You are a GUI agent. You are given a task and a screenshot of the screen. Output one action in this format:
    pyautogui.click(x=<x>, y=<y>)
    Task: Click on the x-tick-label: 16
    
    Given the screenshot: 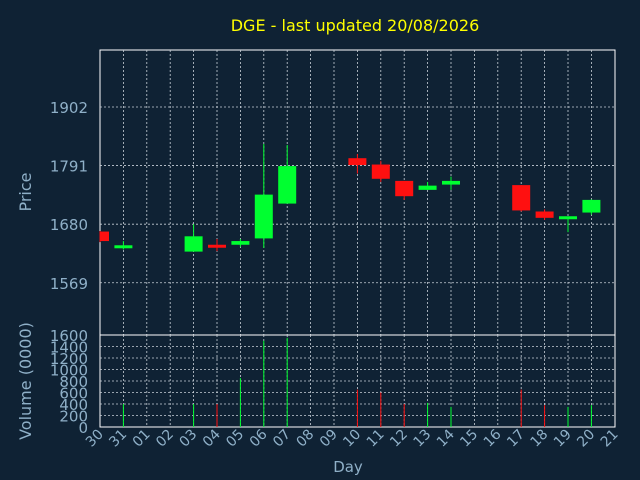 What is the action you would take?
    pyautogui.click(x=493, y=438)
    